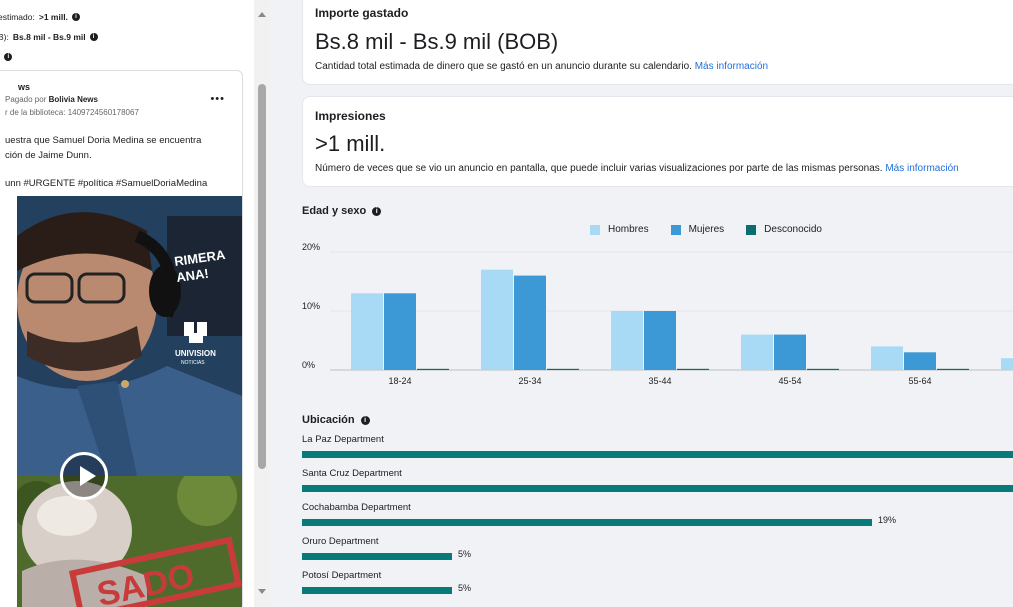  I want to click on video-frame-illustration: RIMERA ANA! UNIVISION NOTICIAS, so click(129, 336).